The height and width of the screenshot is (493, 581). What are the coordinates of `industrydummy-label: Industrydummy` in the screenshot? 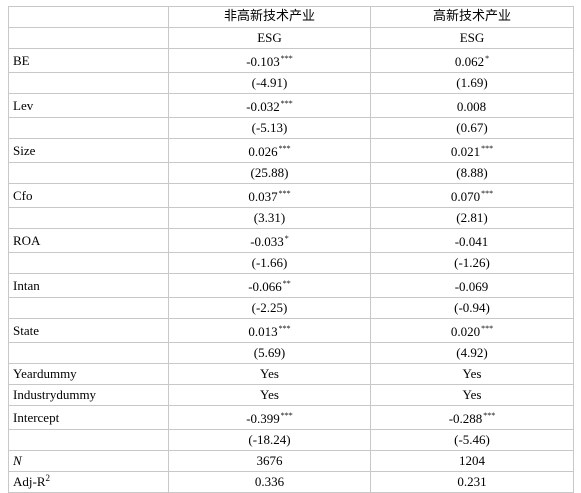 It's located at (88, 395).